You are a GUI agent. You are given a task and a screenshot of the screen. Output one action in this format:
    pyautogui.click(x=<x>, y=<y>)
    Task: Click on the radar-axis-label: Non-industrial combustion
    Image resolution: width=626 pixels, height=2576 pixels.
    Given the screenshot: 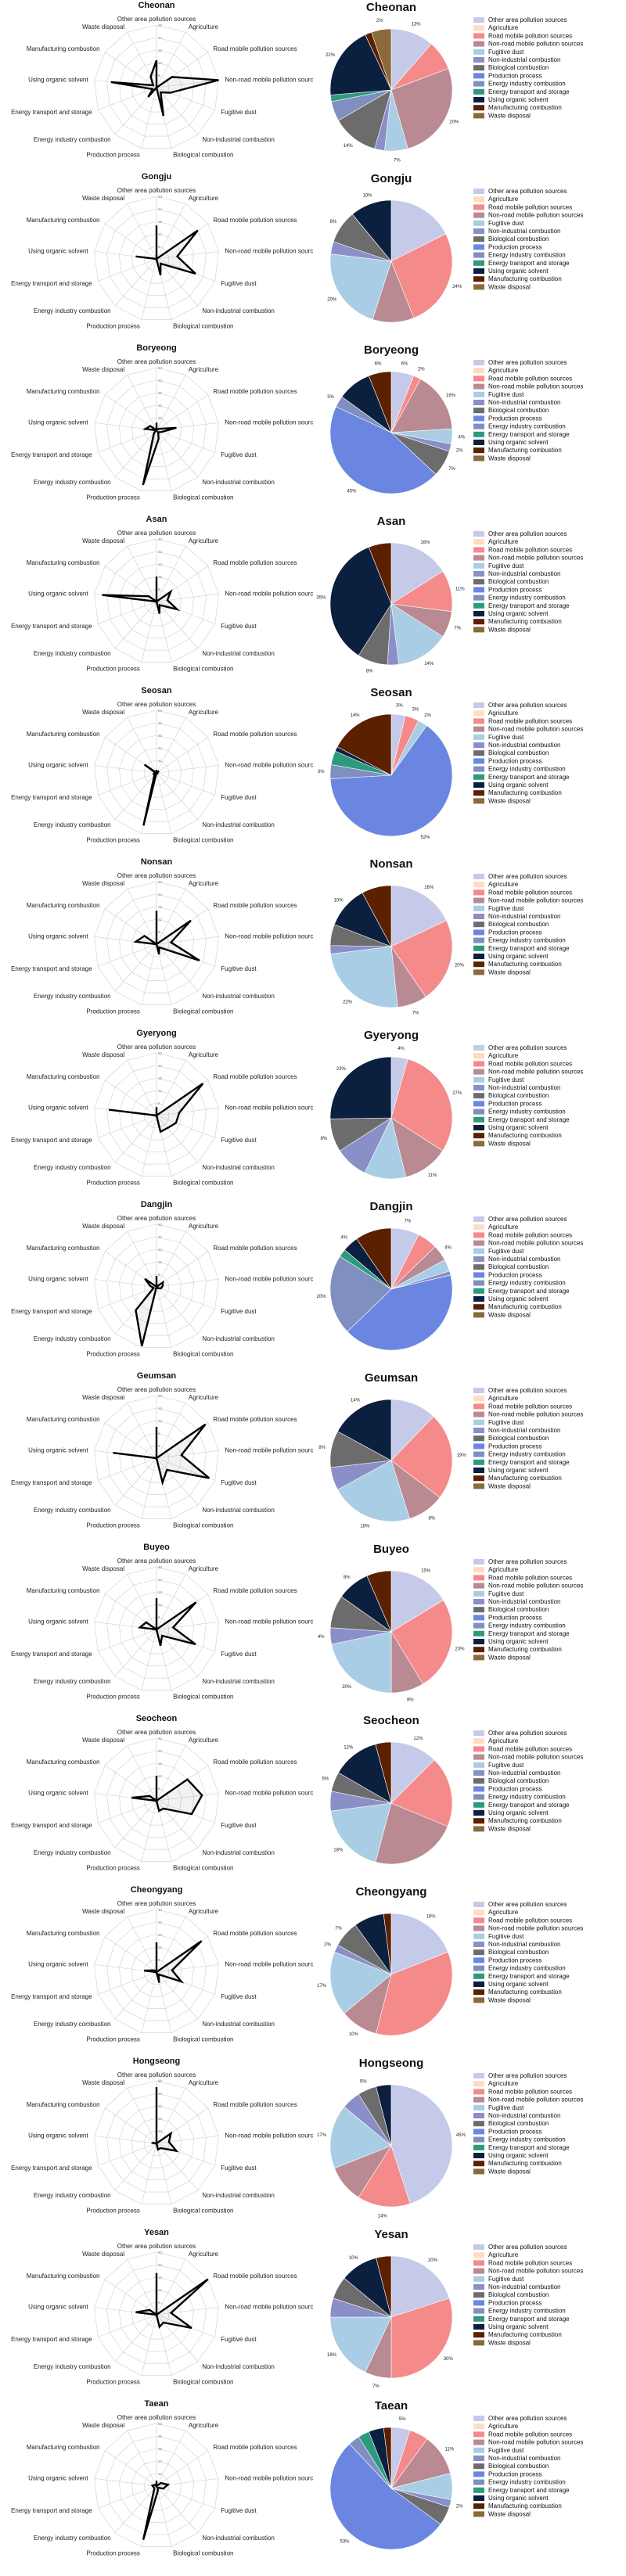 What is the action you would take?
    pyautogui.click(x=238, y=1853)
    